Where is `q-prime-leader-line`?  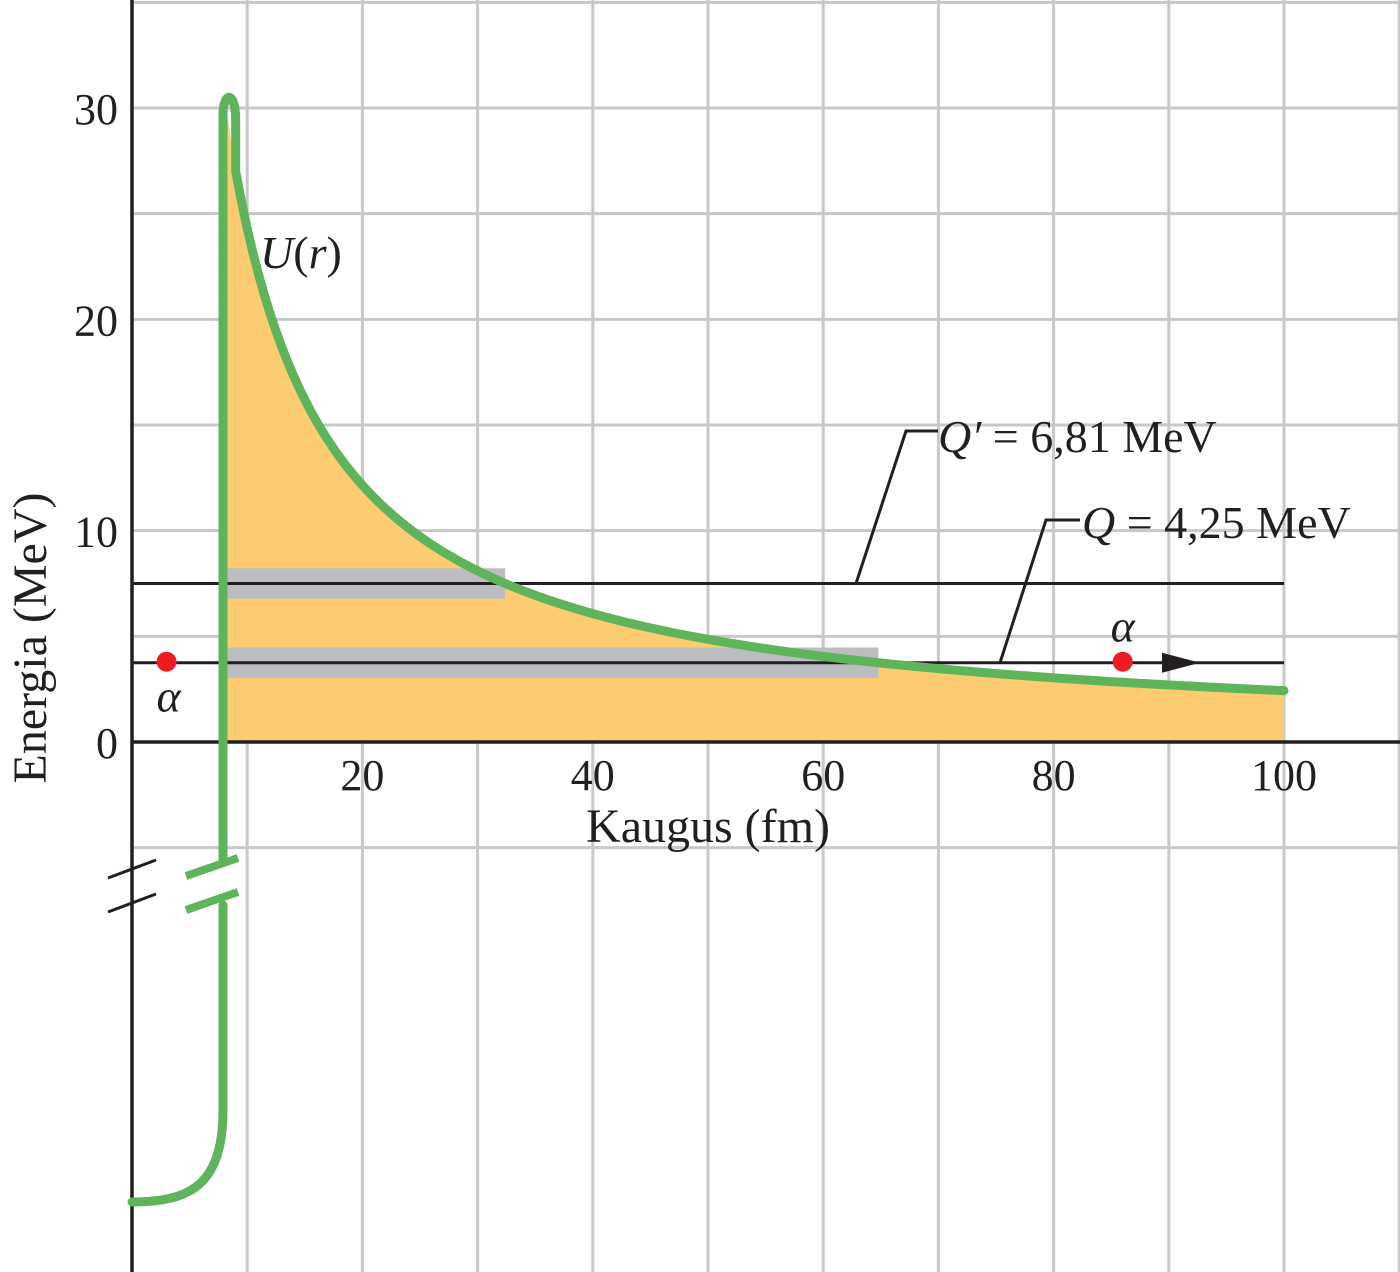
q-prime-leader-line is located at coordinates (896, 506).